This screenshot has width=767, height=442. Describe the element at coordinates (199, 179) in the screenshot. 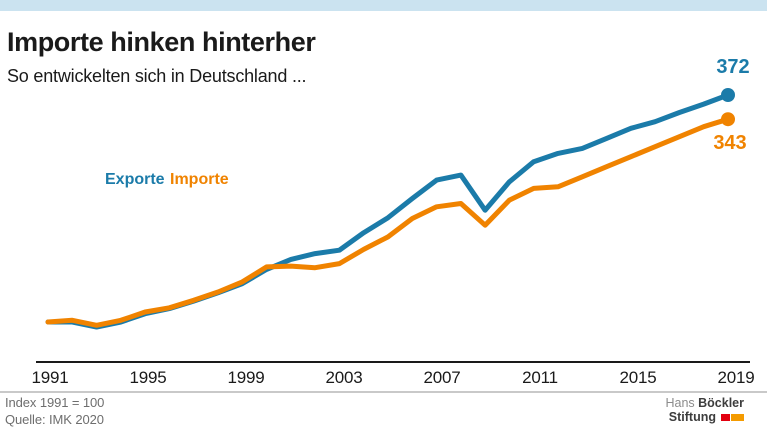

I see `legend-item-importe: Importe` at that location.